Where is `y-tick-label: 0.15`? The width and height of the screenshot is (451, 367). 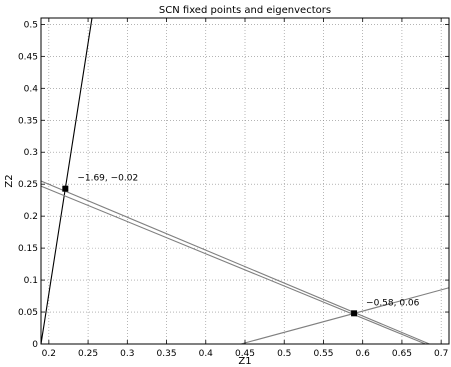 y-tick-label: 0.15 is located at coordinates (28, 249).